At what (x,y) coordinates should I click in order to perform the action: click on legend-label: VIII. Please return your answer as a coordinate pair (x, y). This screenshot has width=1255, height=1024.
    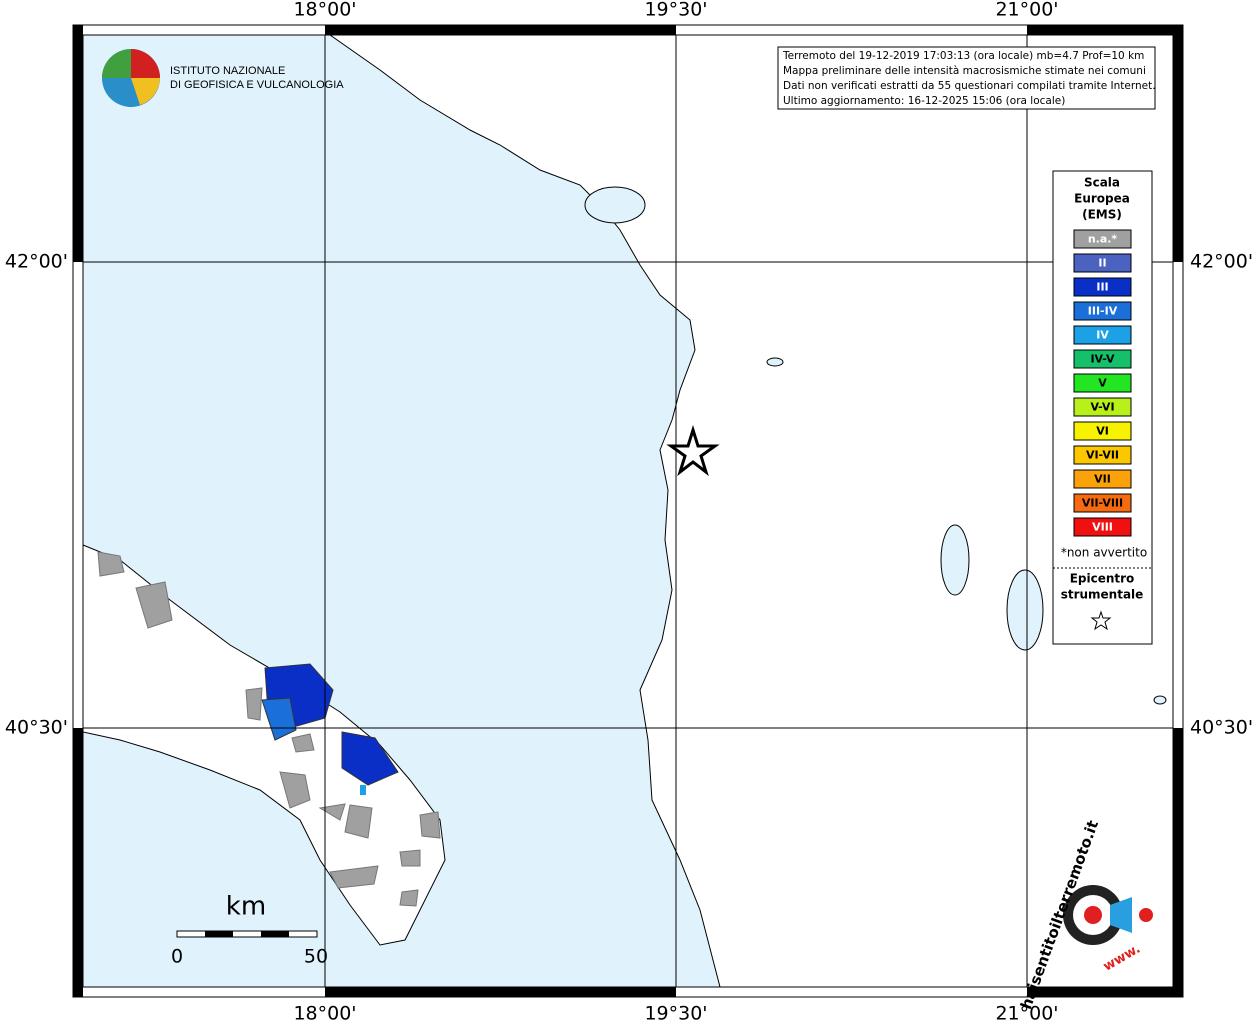
    Looking at the image, I should click on (1102, 527).